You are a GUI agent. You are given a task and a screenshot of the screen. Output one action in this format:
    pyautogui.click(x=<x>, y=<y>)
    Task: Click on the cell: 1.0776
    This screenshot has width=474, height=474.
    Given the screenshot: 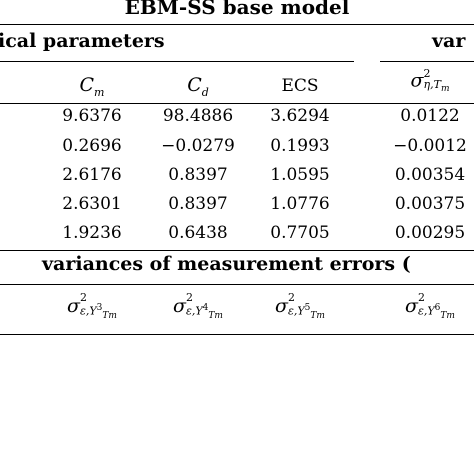 What is the action you would take?
    pyautogui.click(x=300, y=204)
    